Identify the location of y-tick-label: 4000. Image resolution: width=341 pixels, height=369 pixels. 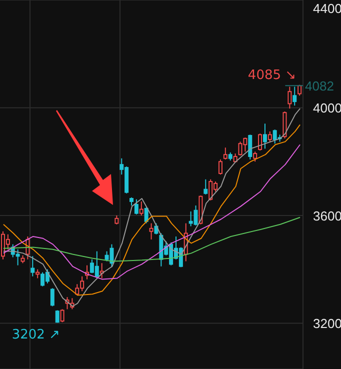
(327, 108).